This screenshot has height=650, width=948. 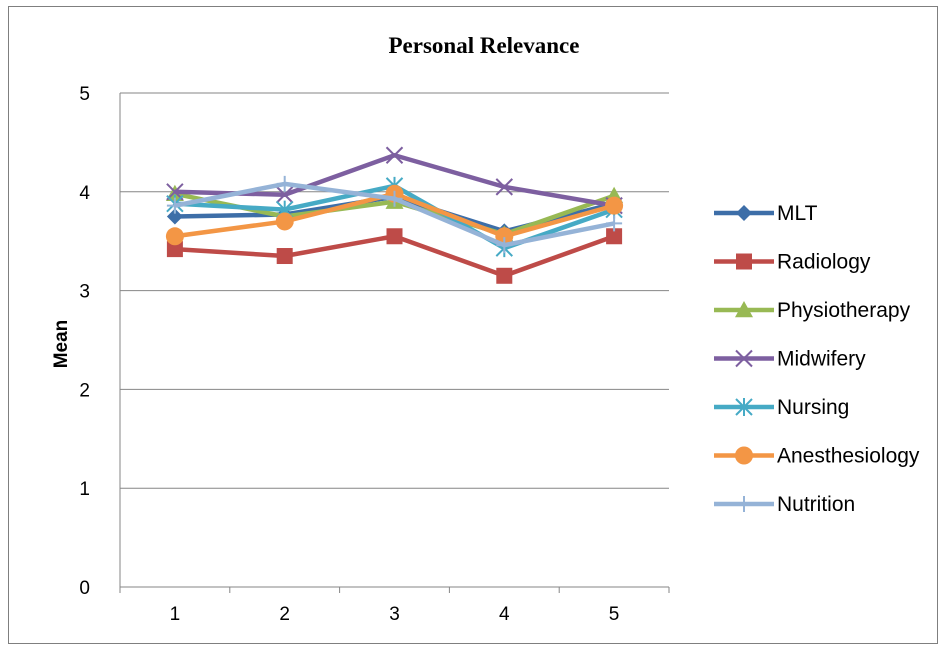 I want to click on series-nutrition, so click(x=394, y=214).